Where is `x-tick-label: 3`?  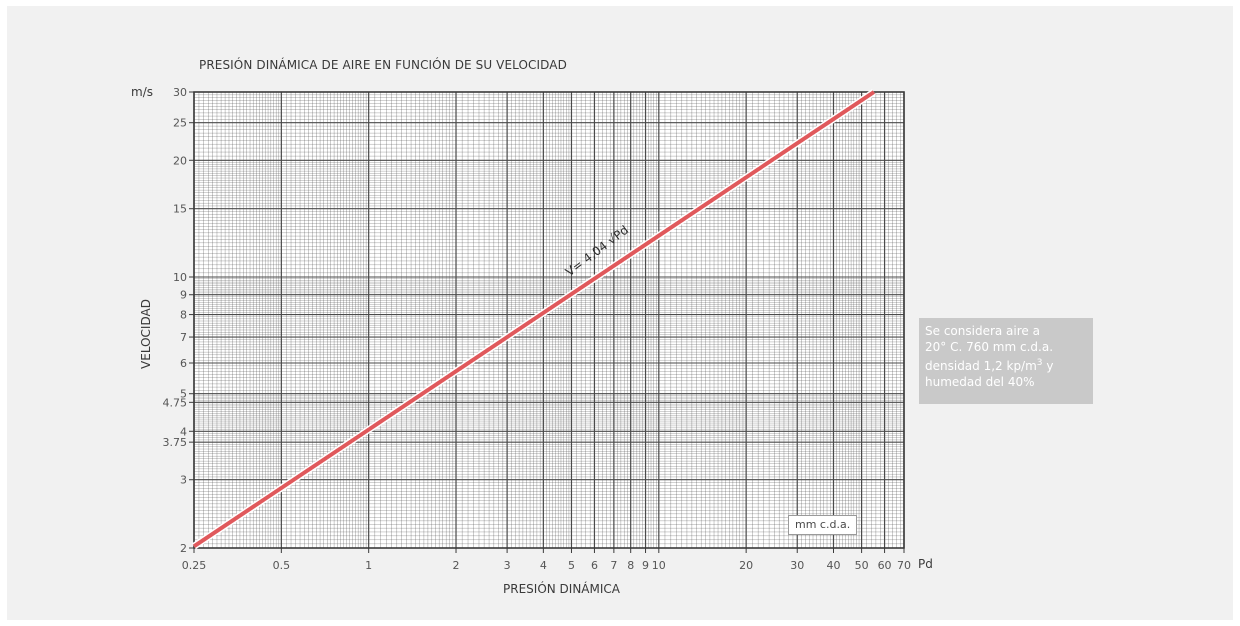 x-tick-label: 3 is located at coordinates (507, 565).